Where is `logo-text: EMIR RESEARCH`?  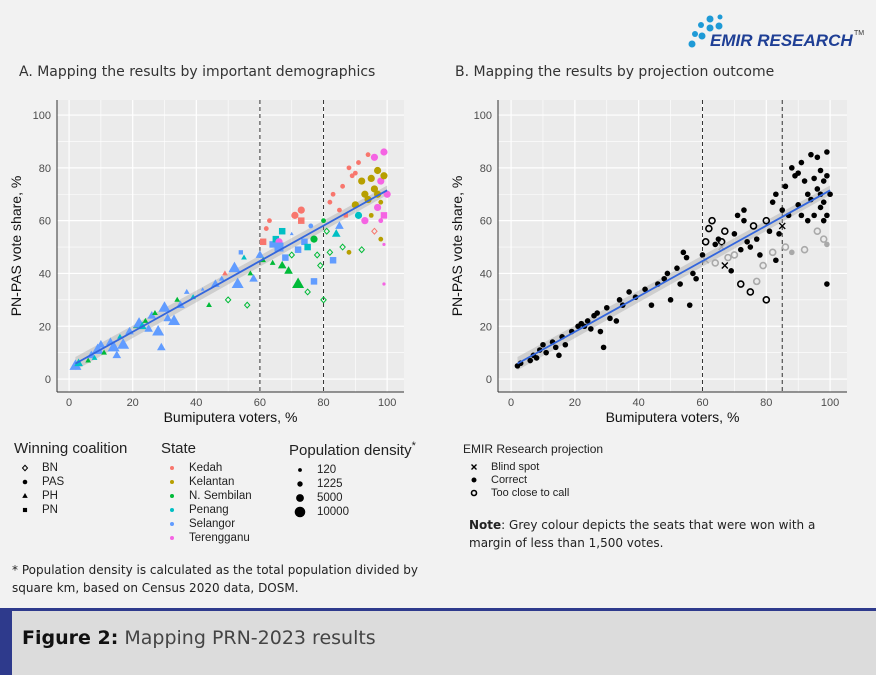
logo-text: EMIR RESEARCH is located at coordinates (781, 40).